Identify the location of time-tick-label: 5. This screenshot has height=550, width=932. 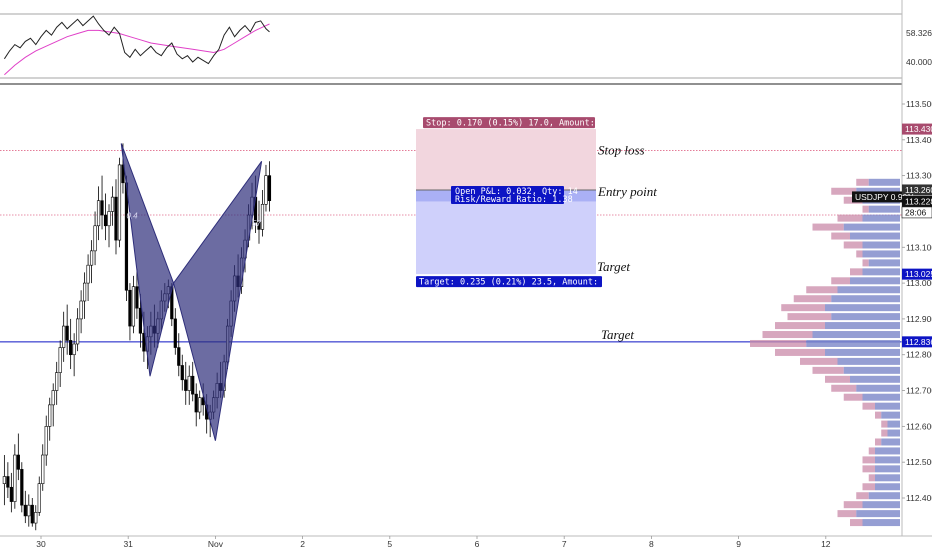
(389, 544).